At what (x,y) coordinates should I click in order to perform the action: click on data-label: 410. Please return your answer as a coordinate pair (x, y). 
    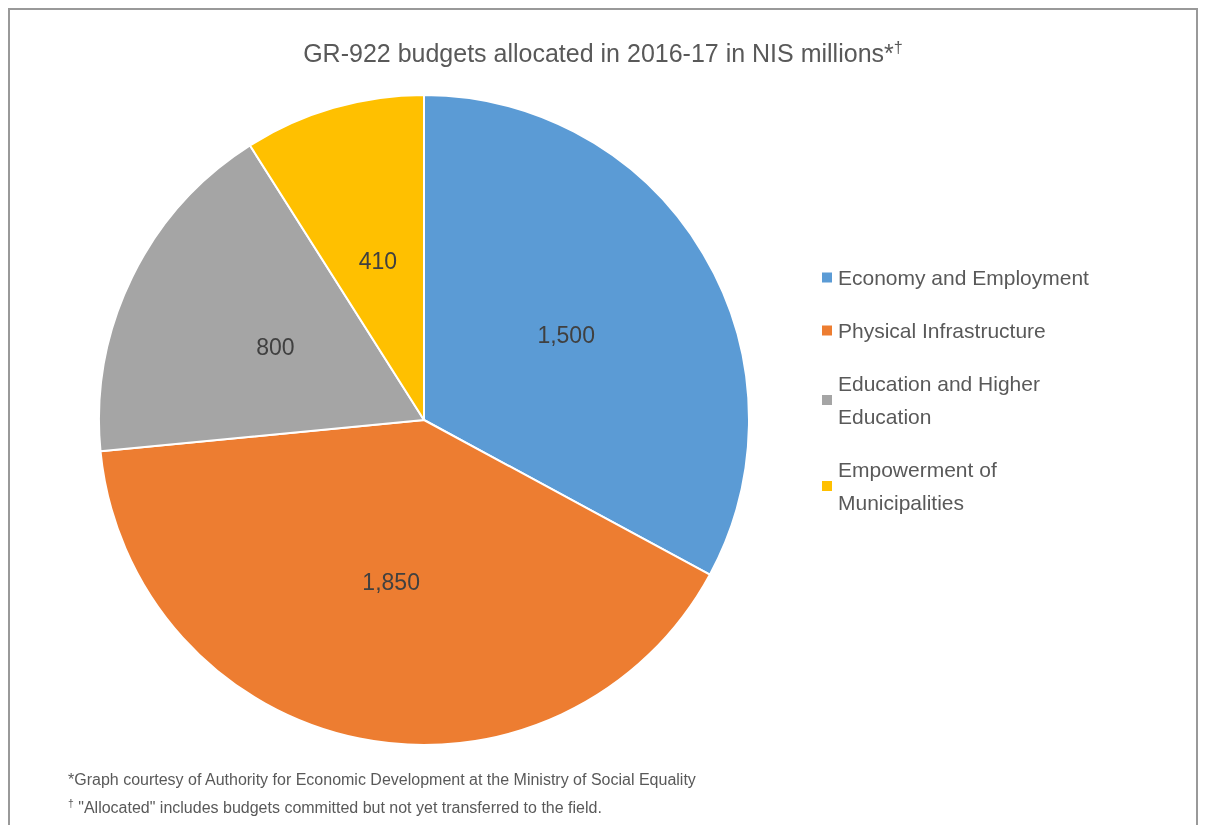
    Looking at the image, I should click on (378, 261).